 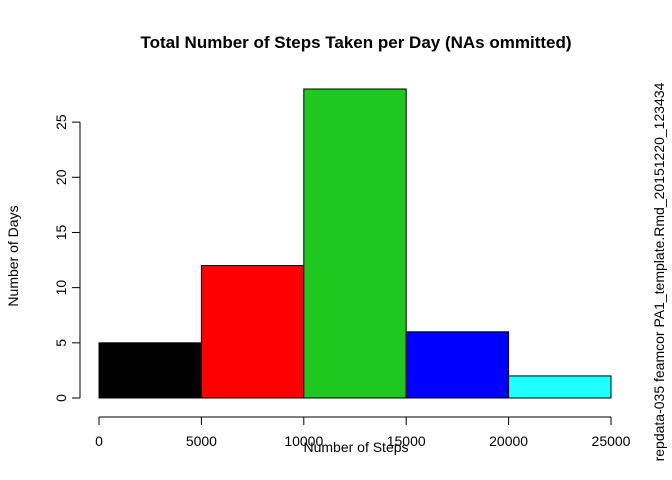 What do you see at coordinates (406, 441) in the screenshot?
I see `x-tick-label: 15000` at bounding box center [406, 441].